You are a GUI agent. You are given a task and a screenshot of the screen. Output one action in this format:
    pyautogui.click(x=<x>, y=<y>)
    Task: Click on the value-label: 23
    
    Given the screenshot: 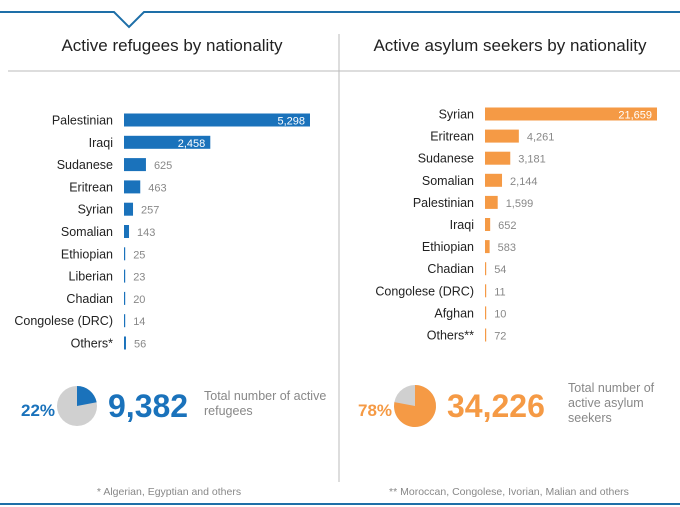 What is the action you would take?
    pyautogui.click(x=139, y=278)
    